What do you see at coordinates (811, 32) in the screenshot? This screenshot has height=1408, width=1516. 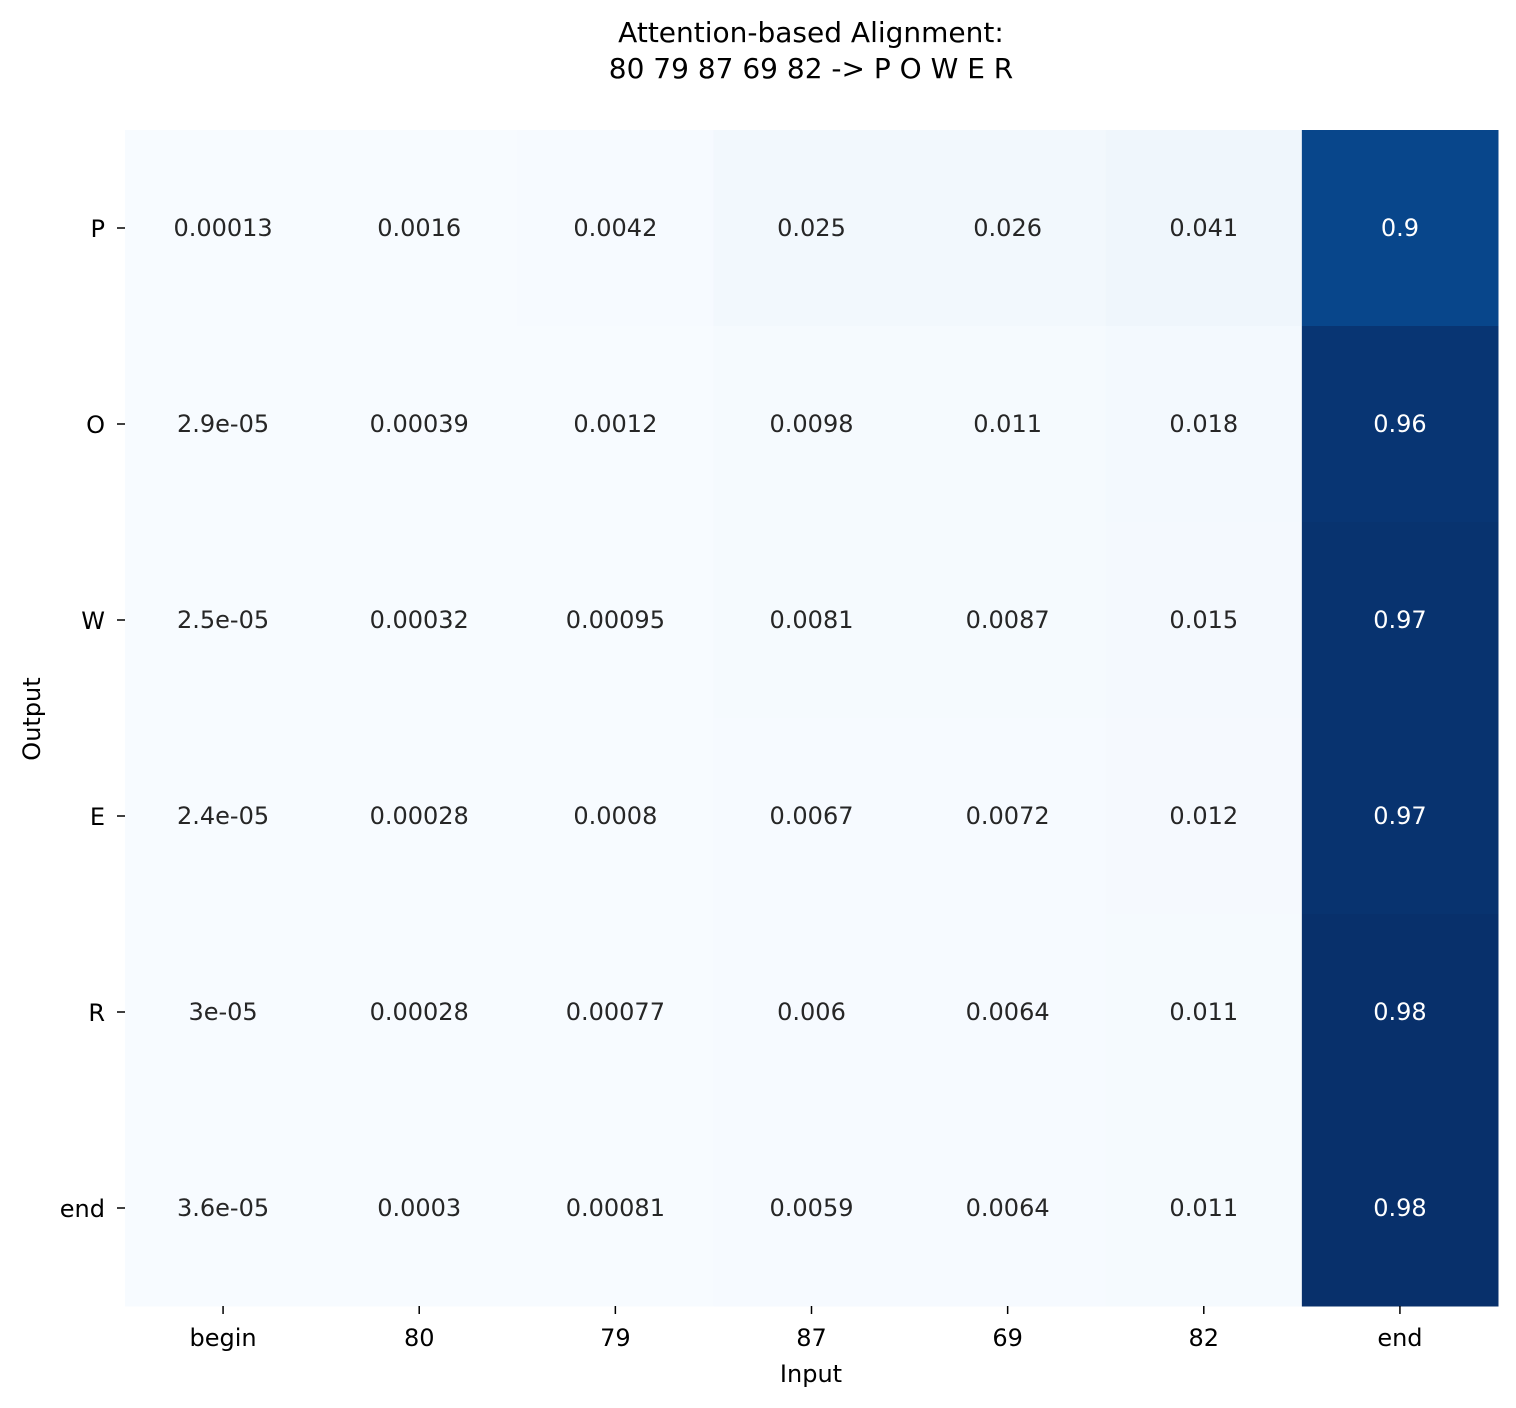 I see `chart-title-line-1: Attention-based Alignment:` at bounding box center [811, 32].